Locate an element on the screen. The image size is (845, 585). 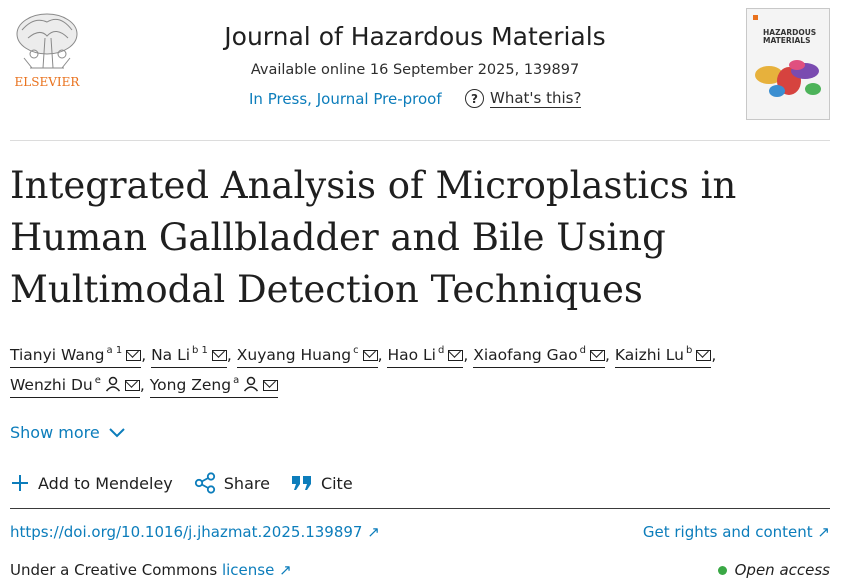
journal-cover-image: HAZARDOUS MATERIALS is located at coordinates (788, 64).